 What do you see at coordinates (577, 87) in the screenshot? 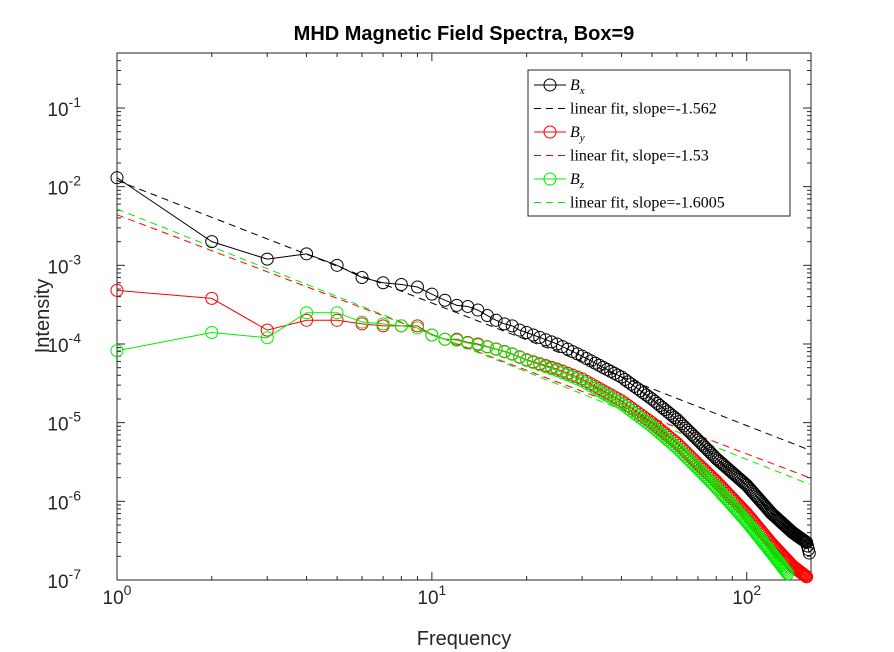
I see `legend-label: Bx` at bounding box center [577, 87].